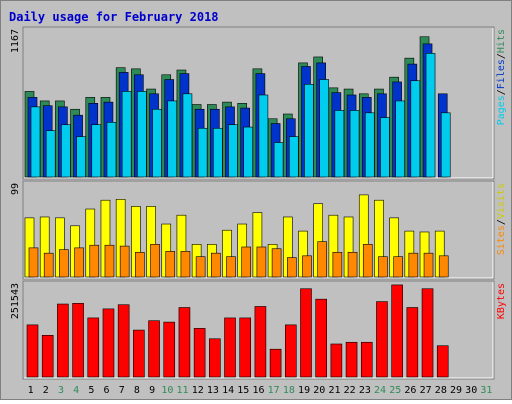  What do you see at coordinates (350, 390) in the screenshot?
I see `x-tick-label-22: 22` at bounding box center [350, 390].